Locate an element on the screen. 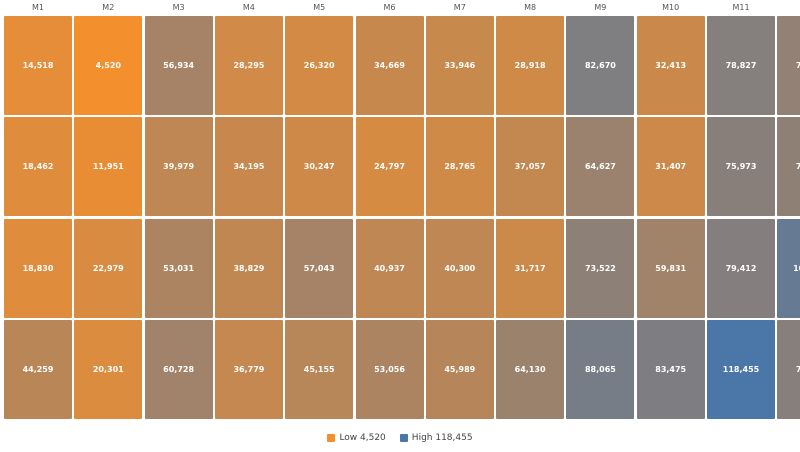  cell-value-label: 37,057 is located at coordinates (530, 167).